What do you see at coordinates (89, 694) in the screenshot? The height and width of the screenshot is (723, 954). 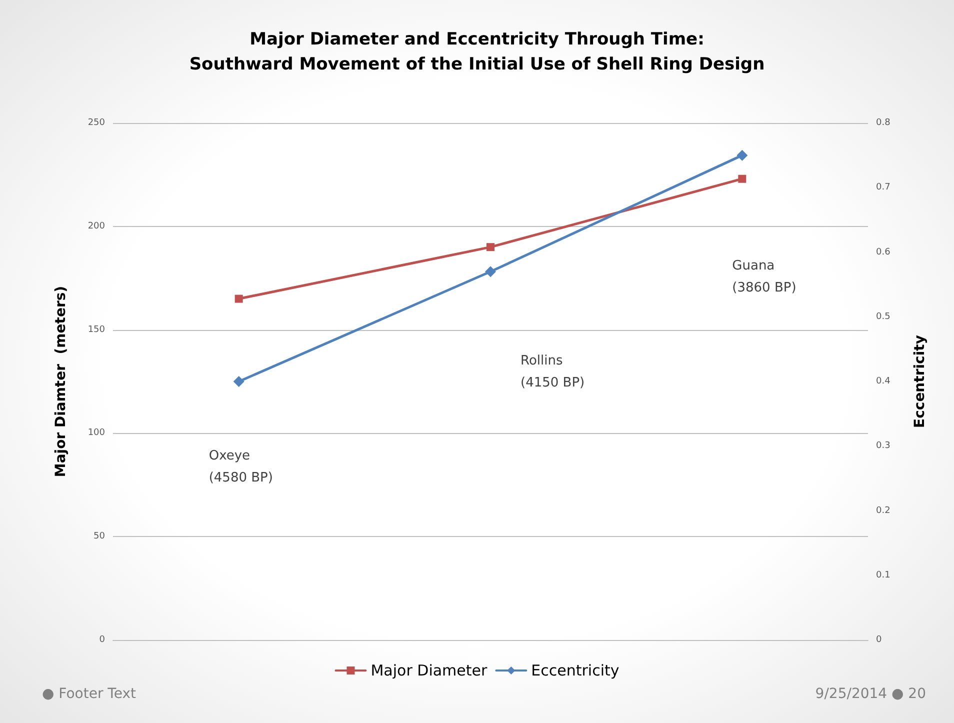 I see `text: ● Footer Text` at bounding box center [89, 694].